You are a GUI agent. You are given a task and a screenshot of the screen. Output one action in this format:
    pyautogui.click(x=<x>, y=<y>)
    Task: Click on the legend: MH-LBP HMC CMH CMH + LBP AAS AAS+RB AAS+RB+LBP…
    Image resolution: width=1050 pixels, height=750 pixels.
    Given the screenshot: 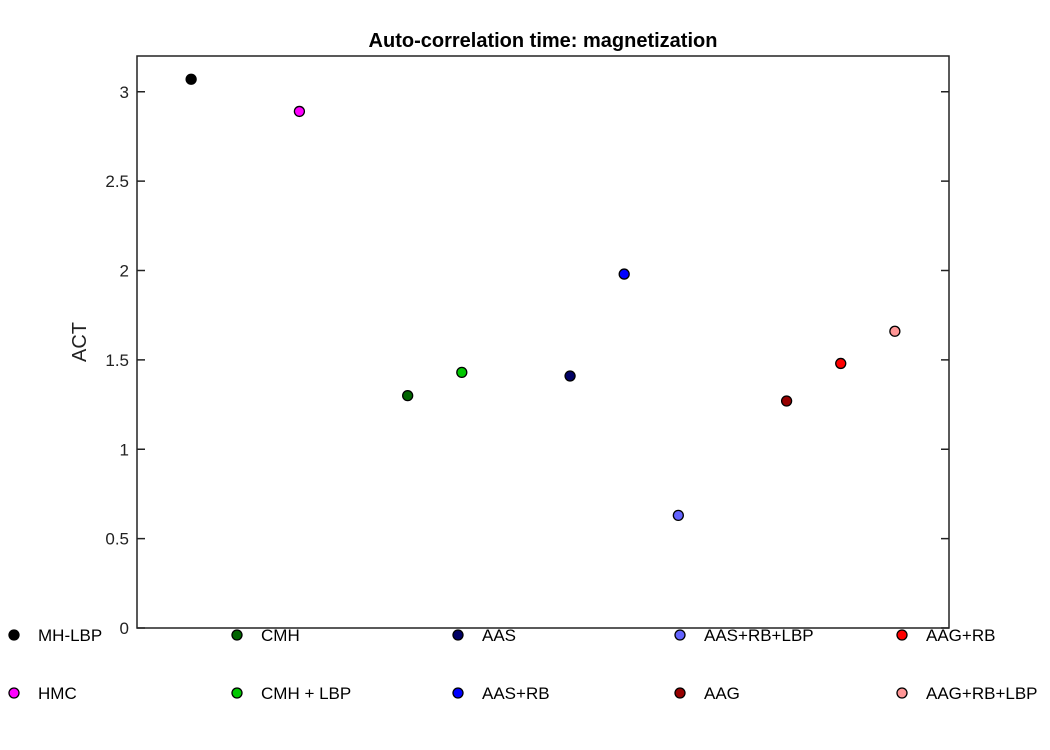 What is the action you would take?
    pyautogui.click(x=523, y=664)
    